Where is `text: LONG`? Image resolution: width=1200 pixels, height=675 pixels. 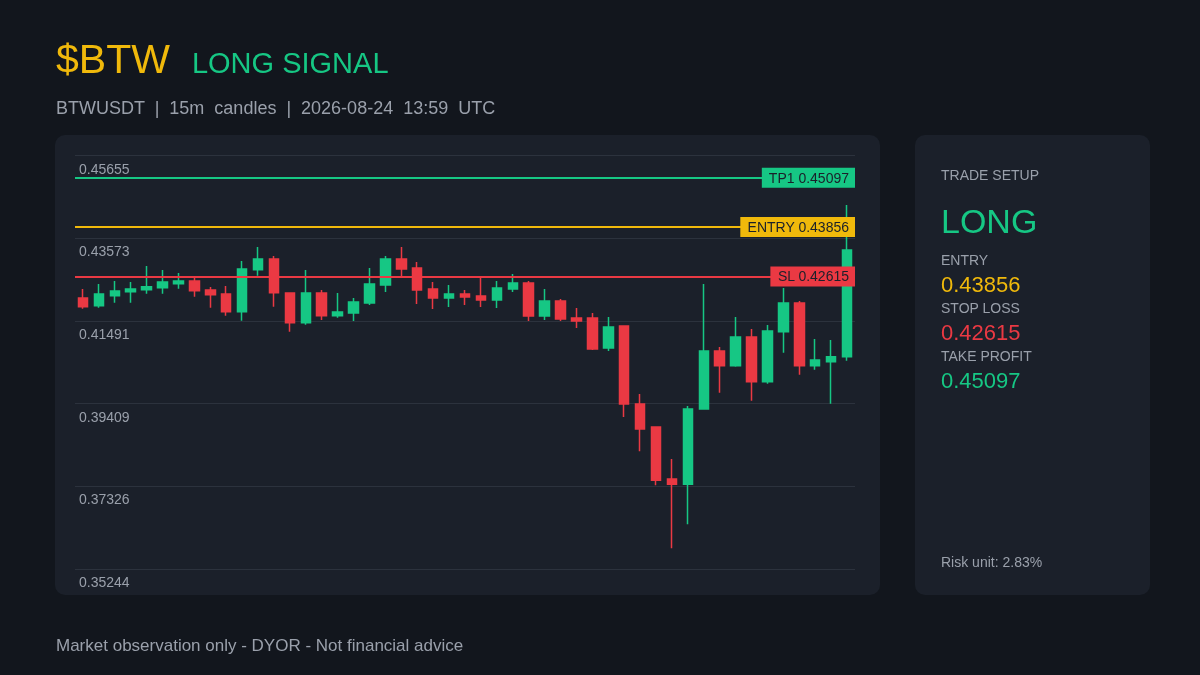 text: LONG is located at coordinates (989, 221).